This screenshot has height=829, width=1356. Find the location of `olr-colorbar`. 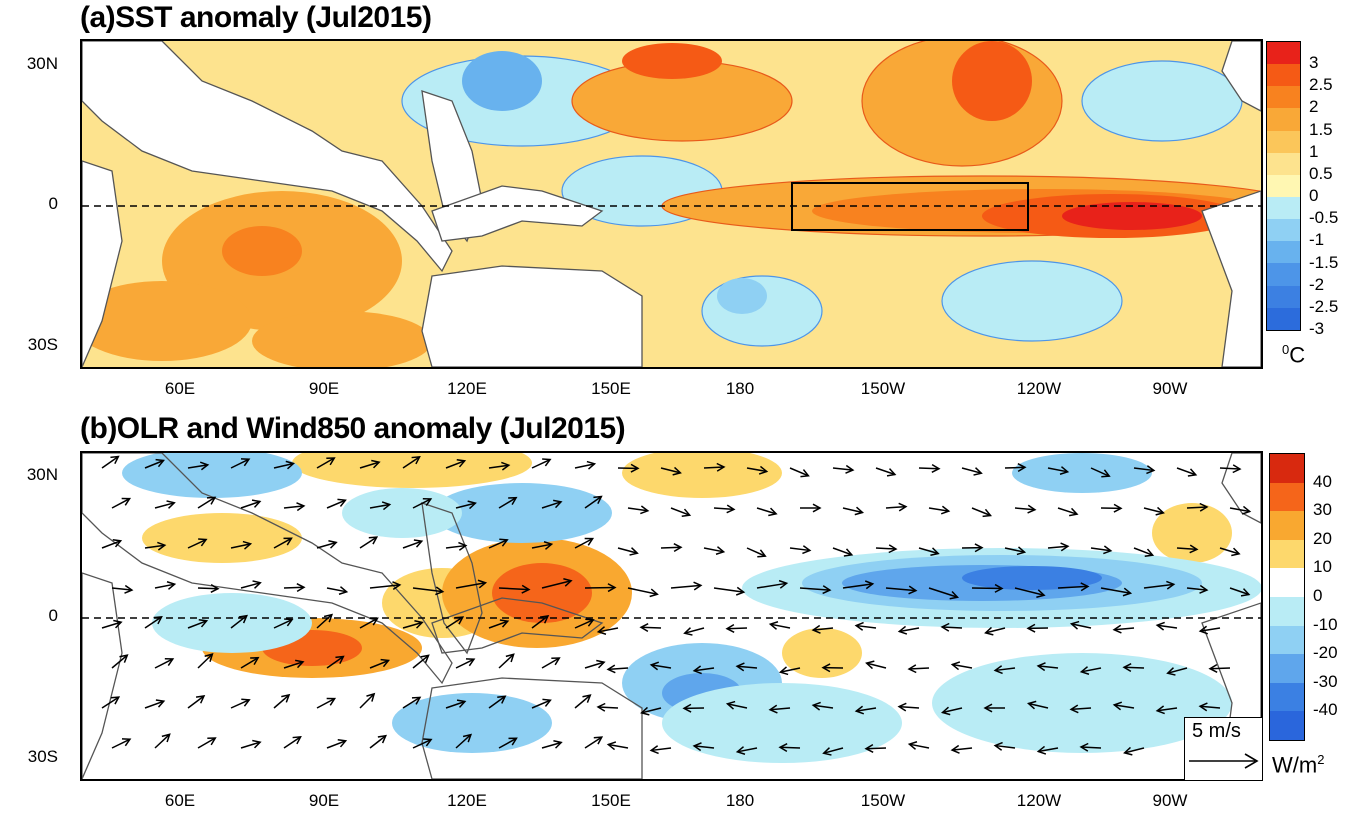

olr-colorbar is located at coordinates (1287, 597).